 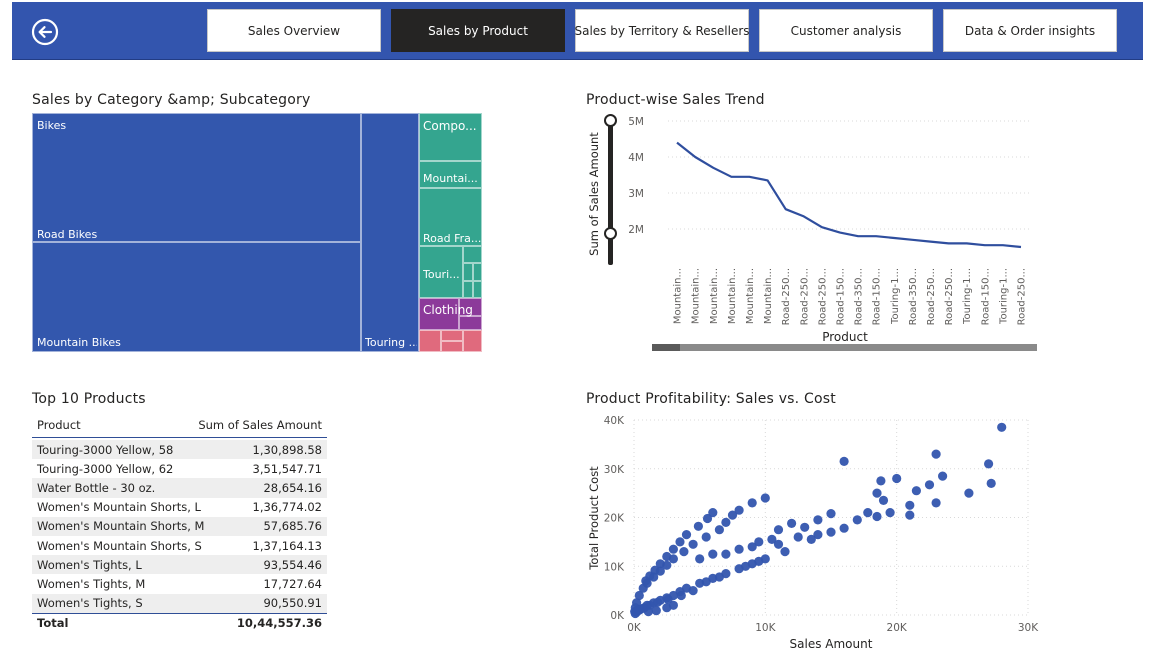 What do you see at coordinates (179, 526) in the screenshot?
I see `table-row: Women's Mountain Shorts, M 57,685.76` at bounding box center [179, 526].